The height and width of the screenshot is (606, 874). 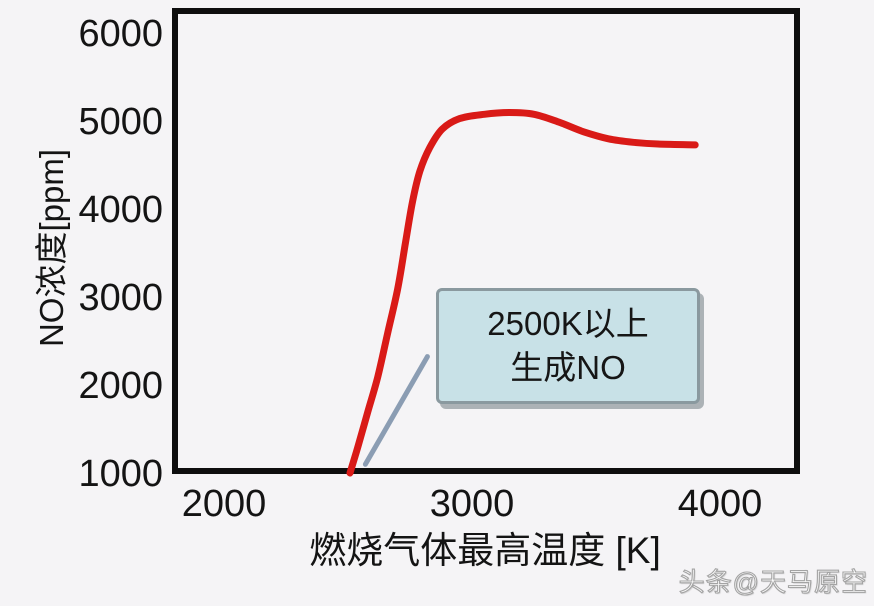 What do you see at coordinates (224, 504) in the screenshot?
I see `x-tick-2000: 2000` at bounding box center [224, 504].